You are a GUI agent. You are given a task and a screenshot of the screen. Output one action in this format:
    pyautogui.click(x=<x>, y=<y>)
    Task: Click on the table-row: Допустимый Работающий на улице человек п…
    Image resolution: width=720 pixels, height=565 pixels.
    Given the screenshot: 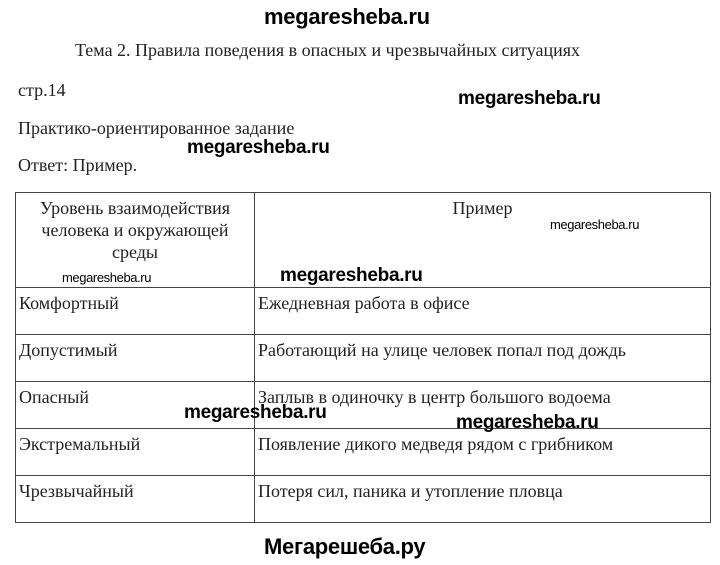 What is the action you would take?
    pyautogui.click(x=363, y=358)
    